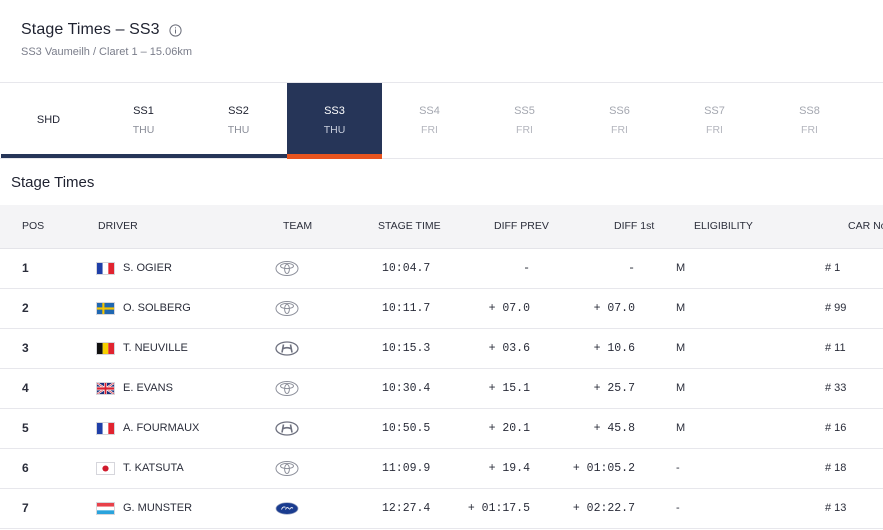 The image size is (883, 530). I want to click on section-title: Stage Times, so click(53, 182).